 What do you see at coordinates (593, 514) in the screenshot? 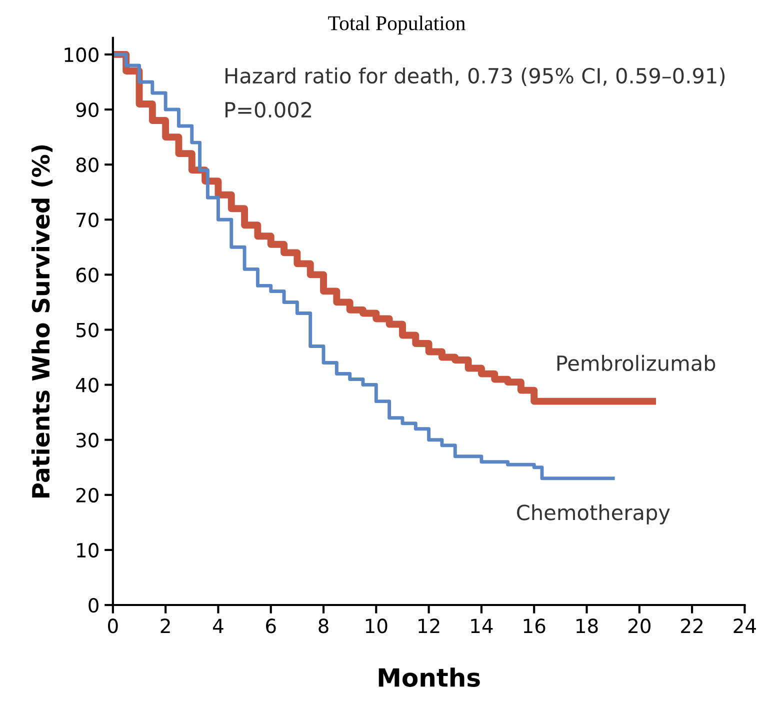
I see `series-label: Chemotherapy` at bounding box center [593, 514].